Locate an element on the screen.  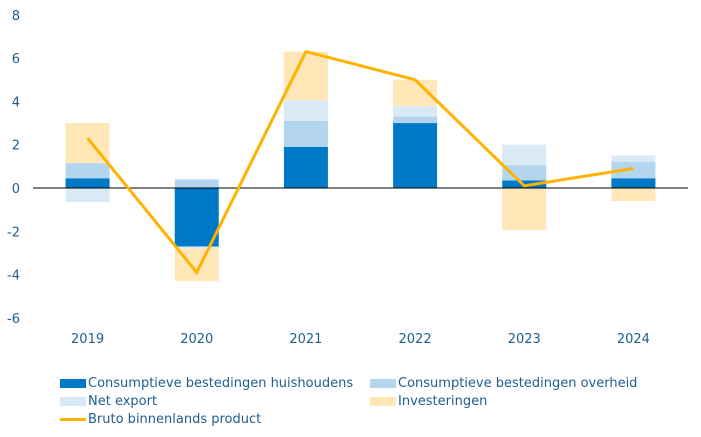
bar-investeringen-2023 is located at coordinates (524, 209).